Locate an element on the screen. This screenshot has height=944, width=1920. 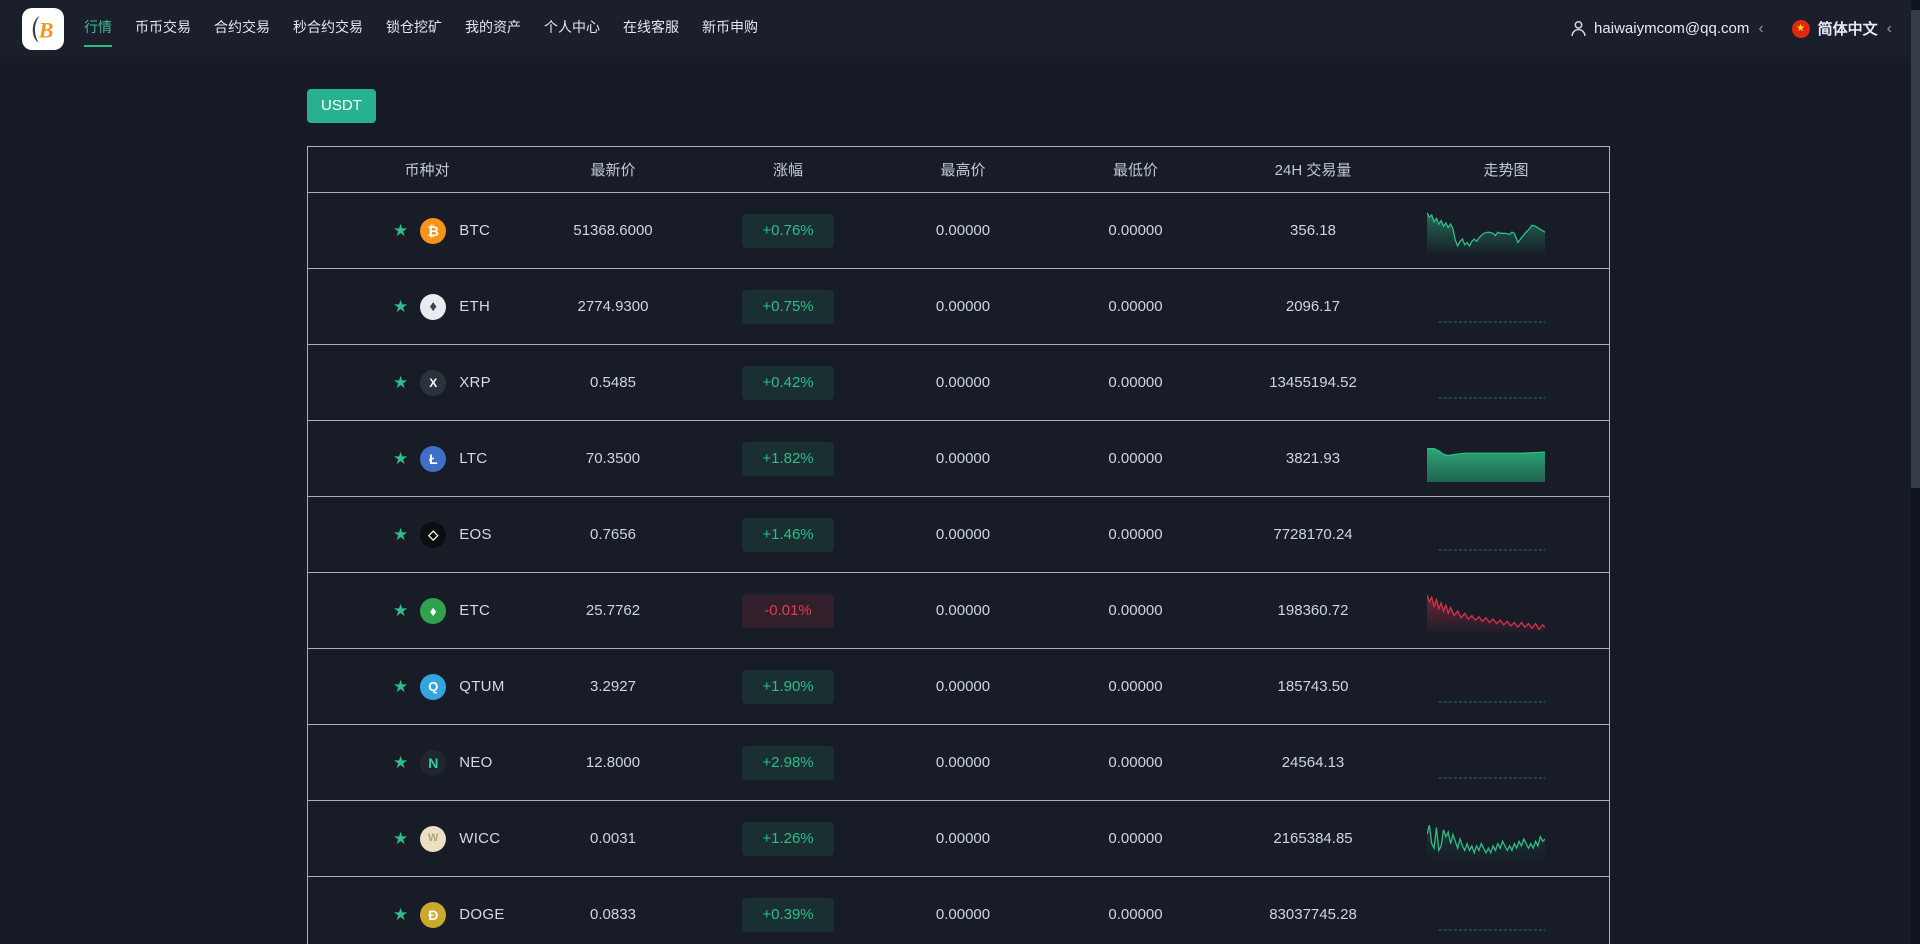
table-row-neo: ★ N NEO 12.8000 +2.98% 0.00000 0.00000 24564.13 is located at coordinates (958, 762).